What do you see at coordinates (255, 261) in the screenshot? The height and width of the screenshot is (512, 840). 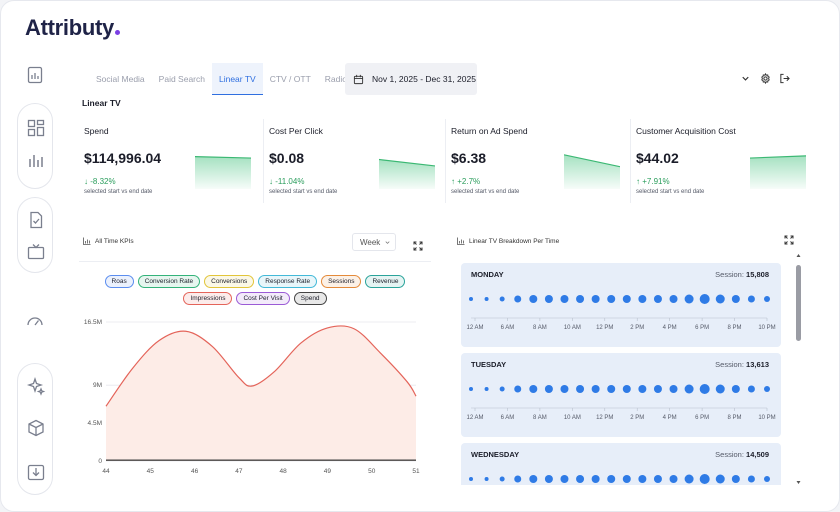 I see `card-divider` at bounding box center [255, 261].